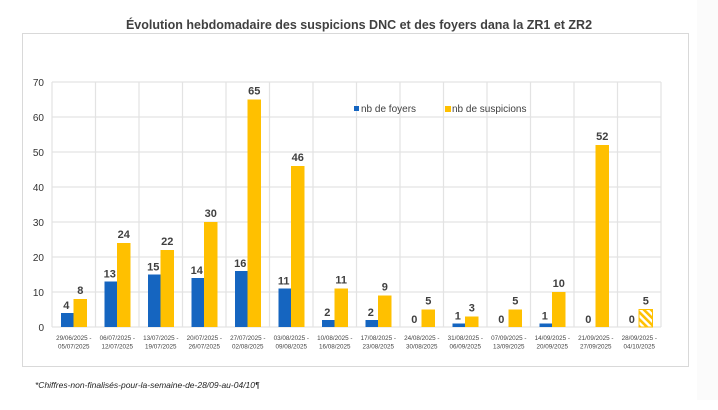  I want to click on x-tick-label: 12/07/2025, so click(117, 347).